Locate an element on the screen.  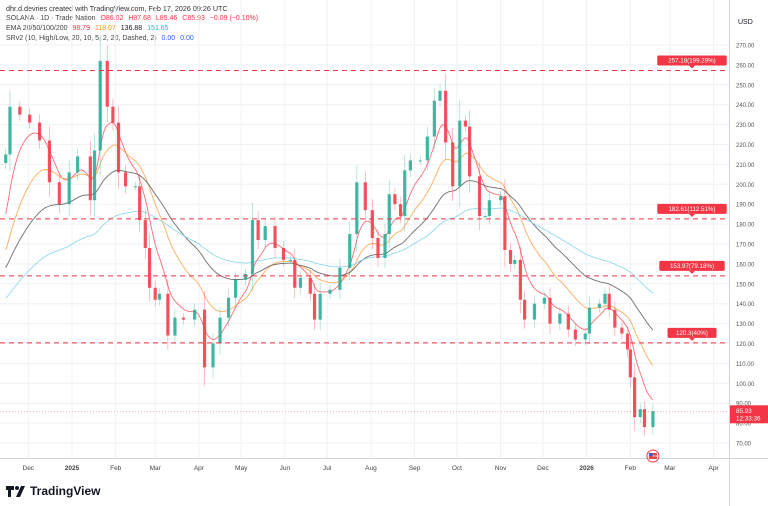
y-tick-label: 240.00 is located at coordinates (745, 106).